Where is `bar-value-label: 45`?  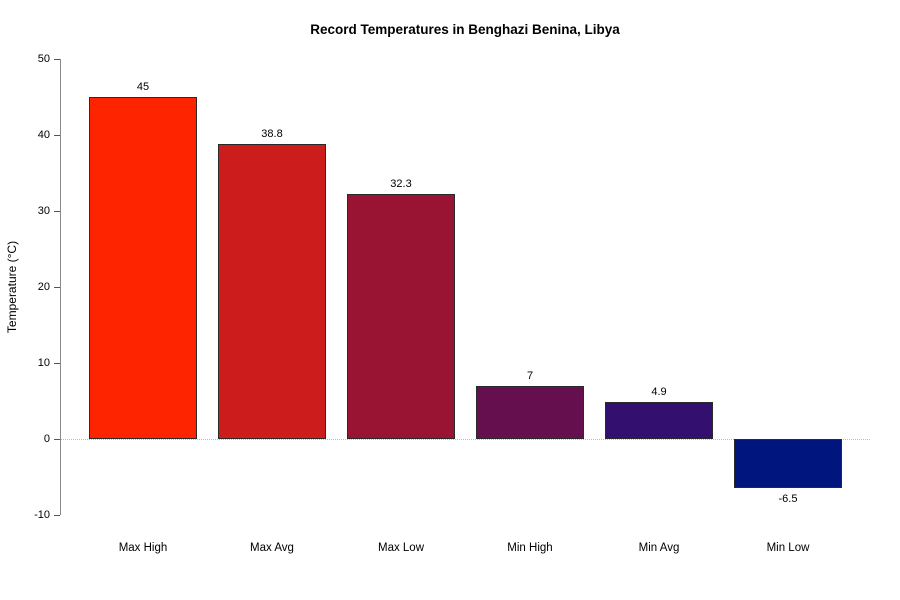 bar-value-label: 45 is located at coordinates (143, 87).